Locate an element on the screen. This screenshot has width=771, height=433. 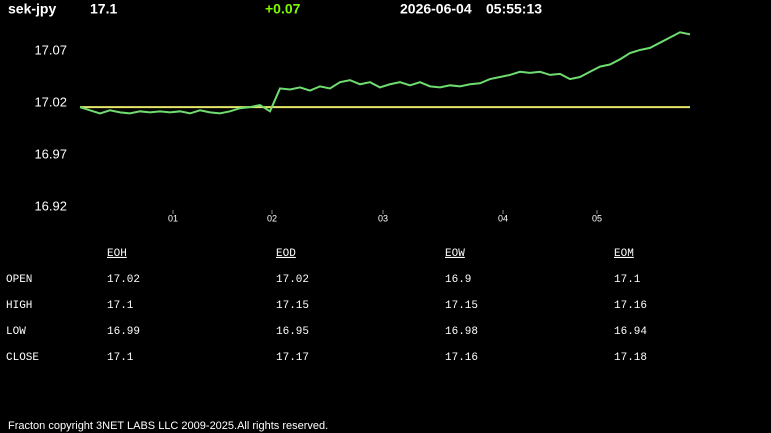
x-tick-label: 01 is located at coordinates (173, 218).